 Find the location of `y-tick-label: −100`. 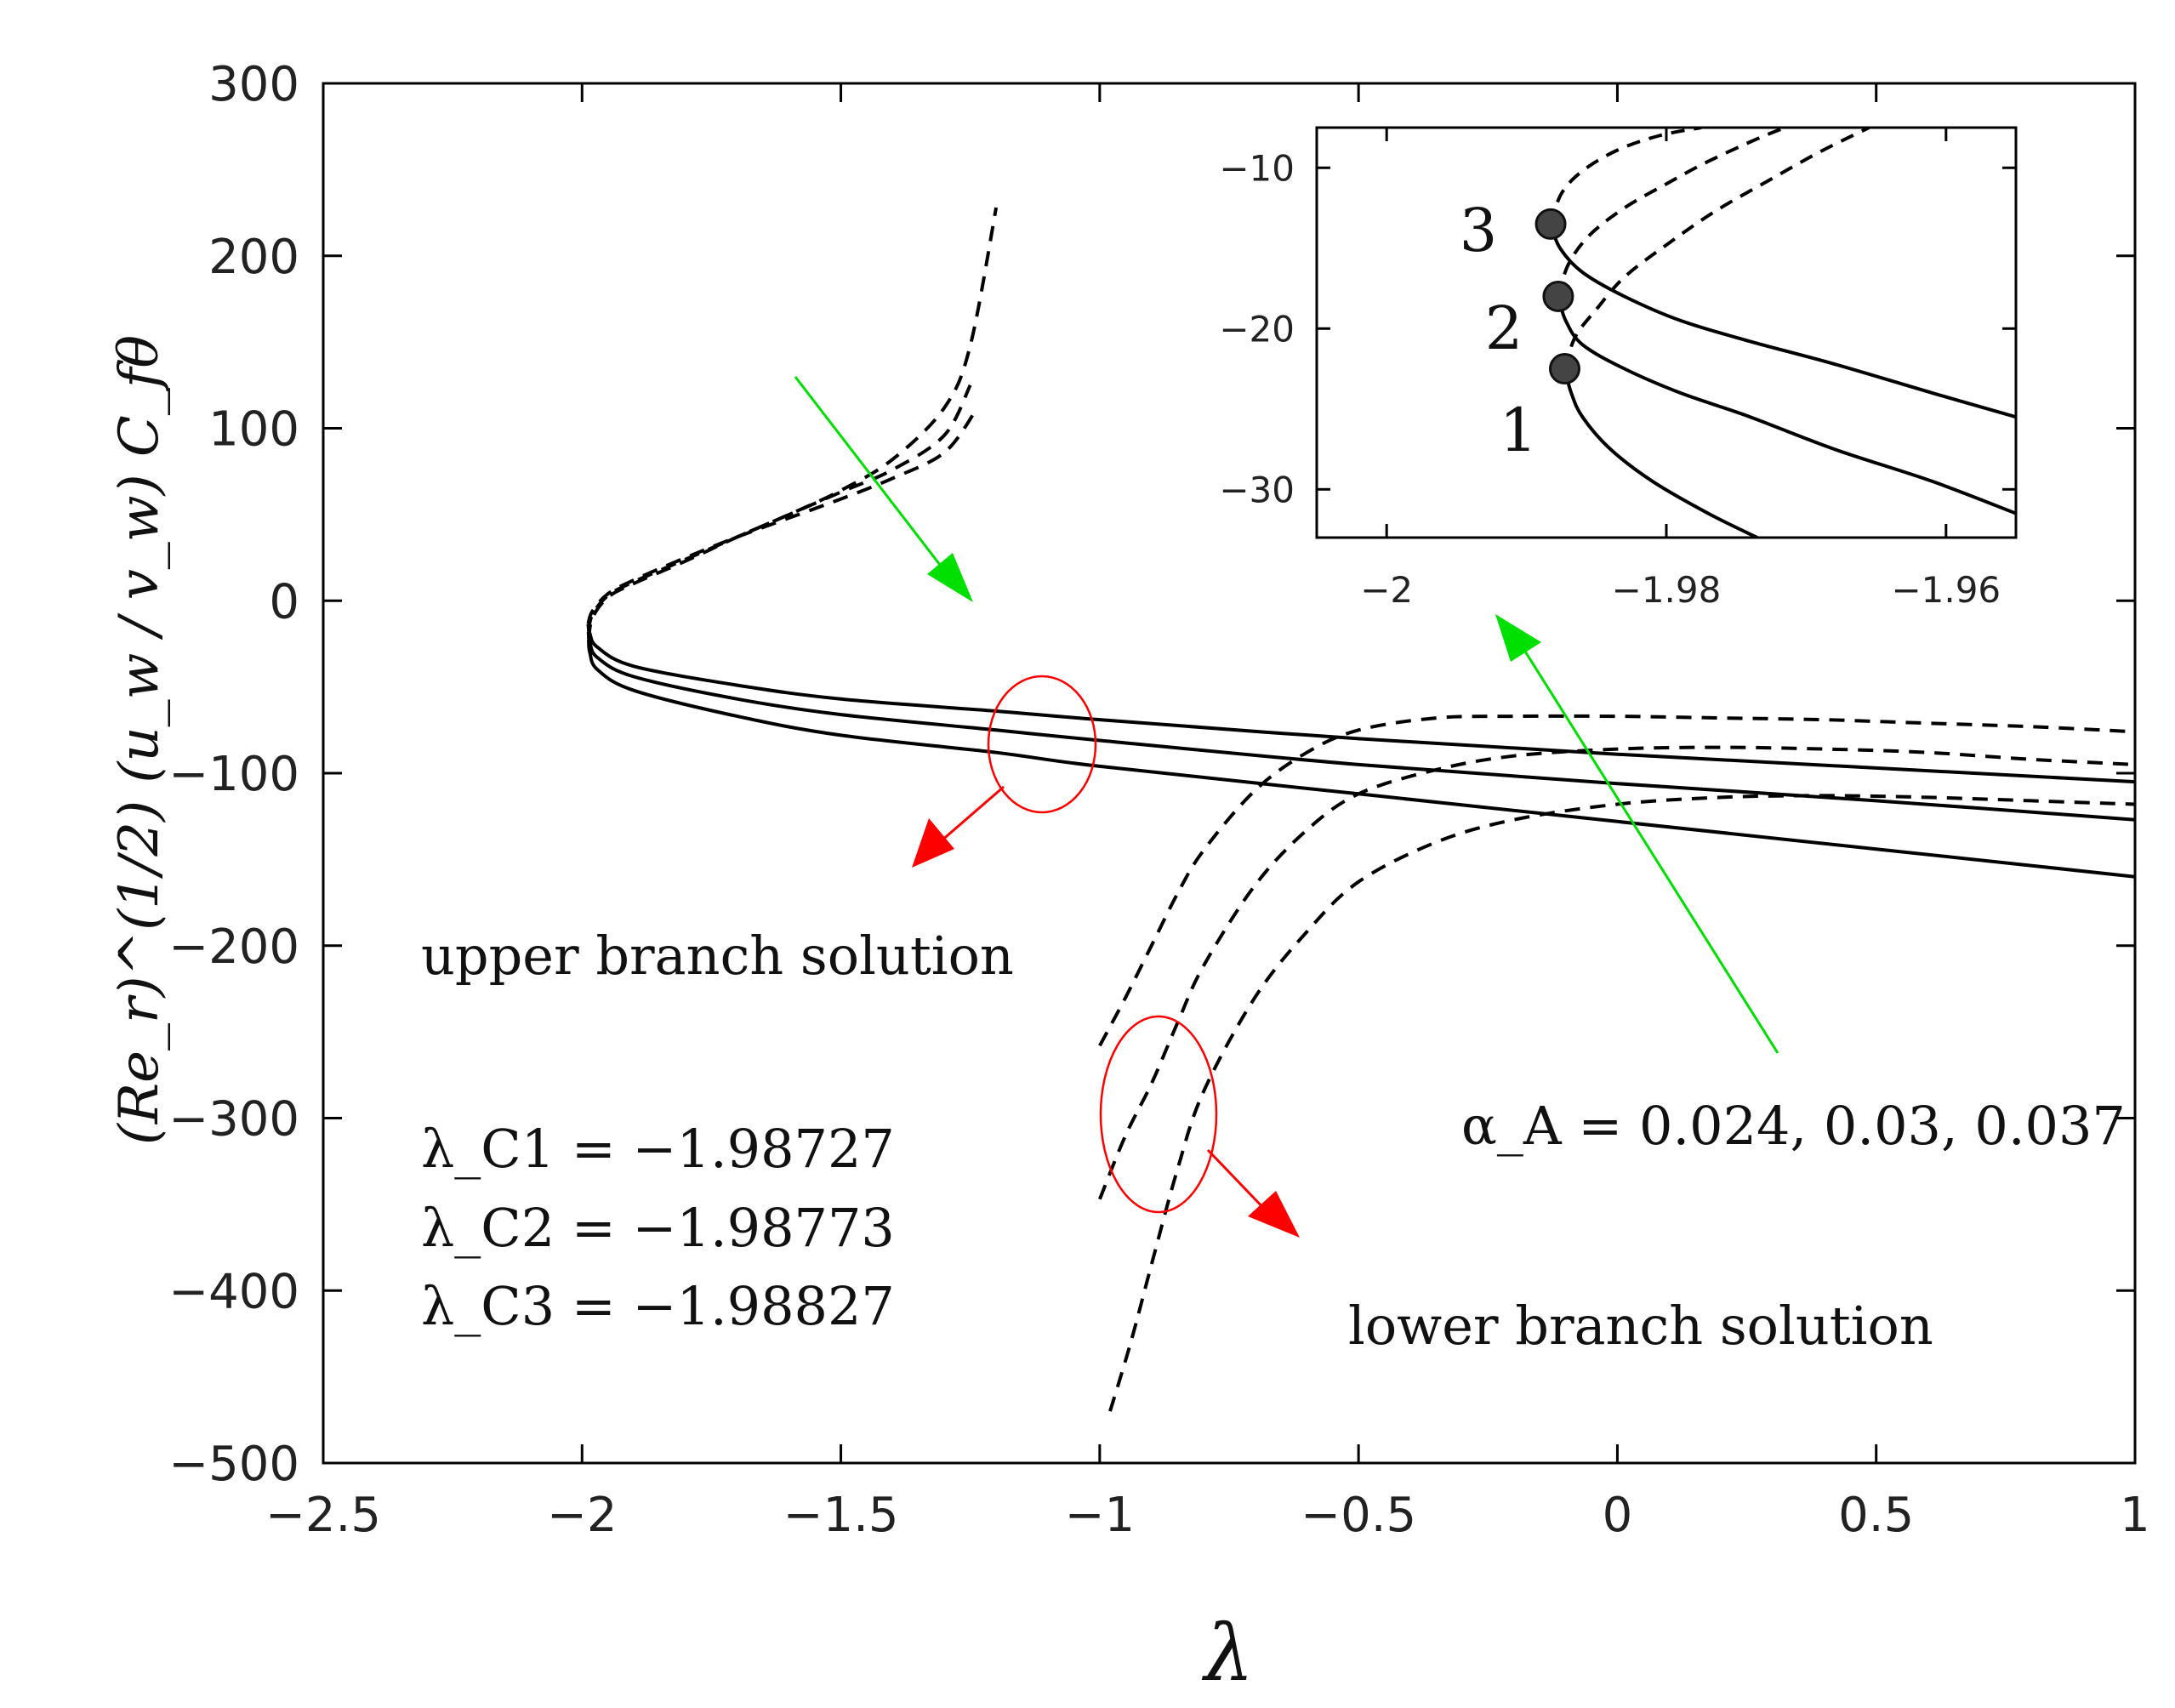

y-tick-label: −100 is located at coordinates (233, 774).